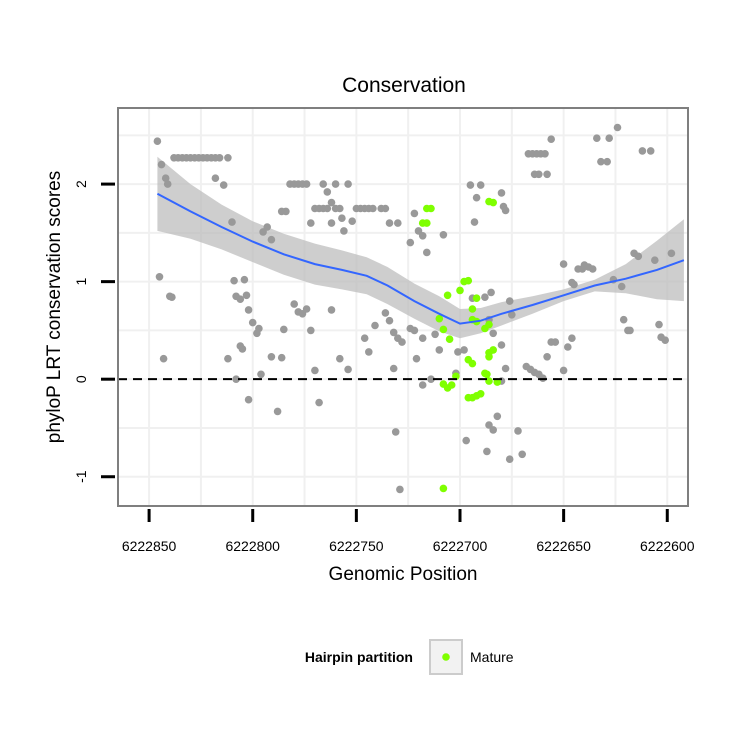 The height and width of the screenshot is (750, 750). Describe the element at coordinates (460, 546) in the screenshot. I see `x-tick-label: 6222700` at that location.